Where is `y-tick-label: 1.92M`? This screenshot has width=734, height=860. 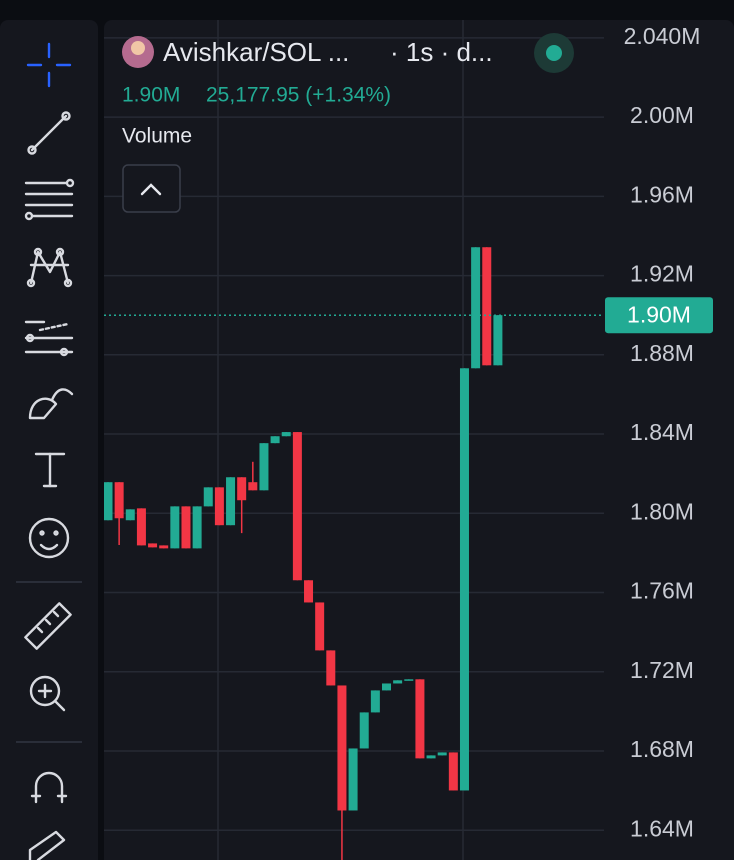 y-tick-label: 1.92M is located at coordinates (662, 274).